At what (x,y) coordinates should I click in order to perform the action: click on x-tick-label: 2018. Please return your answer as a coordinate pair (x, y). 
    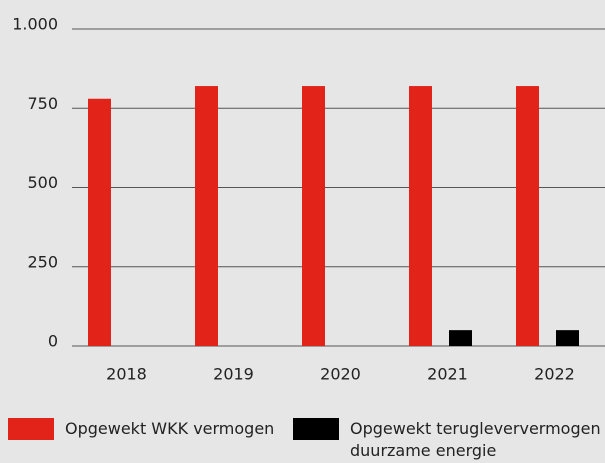
    Looking at the image, I should click on (126, 374).